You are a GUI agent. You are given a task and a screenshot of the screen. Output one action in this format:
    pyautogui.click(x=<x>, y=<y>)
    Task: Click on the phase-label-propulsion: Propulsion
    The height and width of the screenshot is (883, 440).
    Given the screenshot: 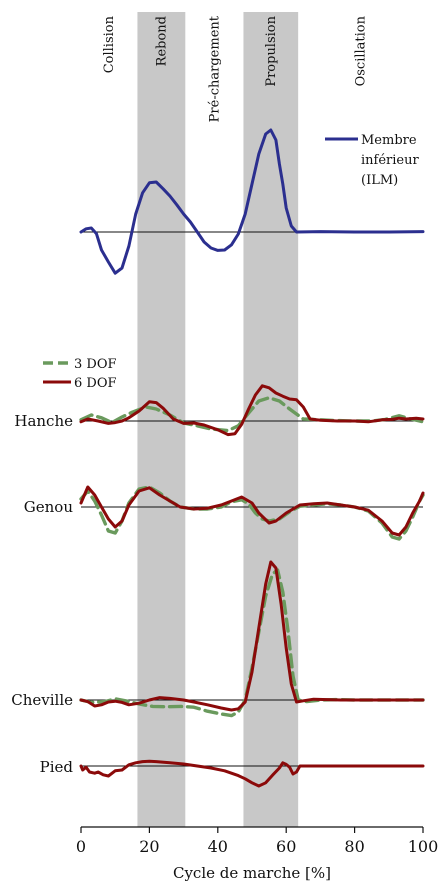 What is the action you would take?
    pyautogui.click(x=271, y=50)
    